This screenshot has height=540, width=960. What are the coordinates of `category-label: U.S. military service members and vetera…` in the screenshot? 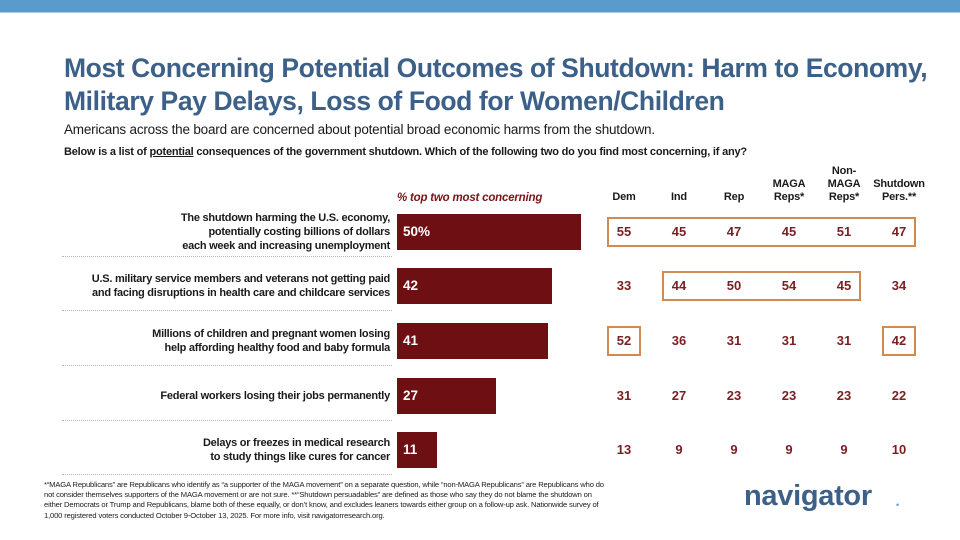 It's located at (241, 286).